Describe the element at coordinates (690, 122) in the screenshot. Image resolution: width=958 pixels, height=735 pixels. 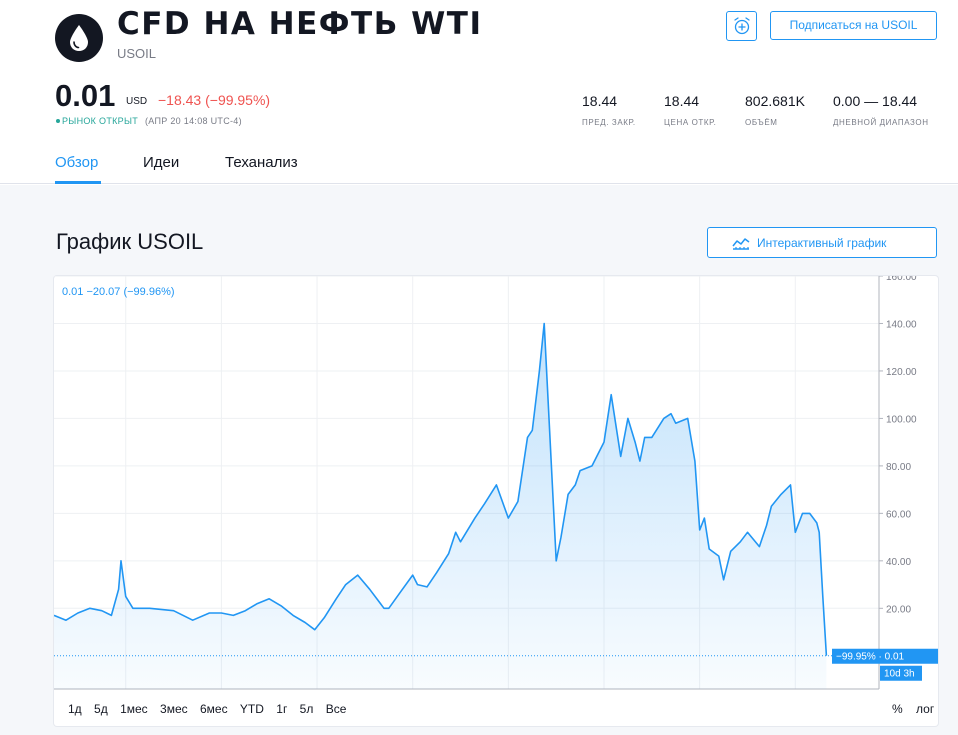
I see `stat-label: ЦЕНА ОТКР.` at that location.